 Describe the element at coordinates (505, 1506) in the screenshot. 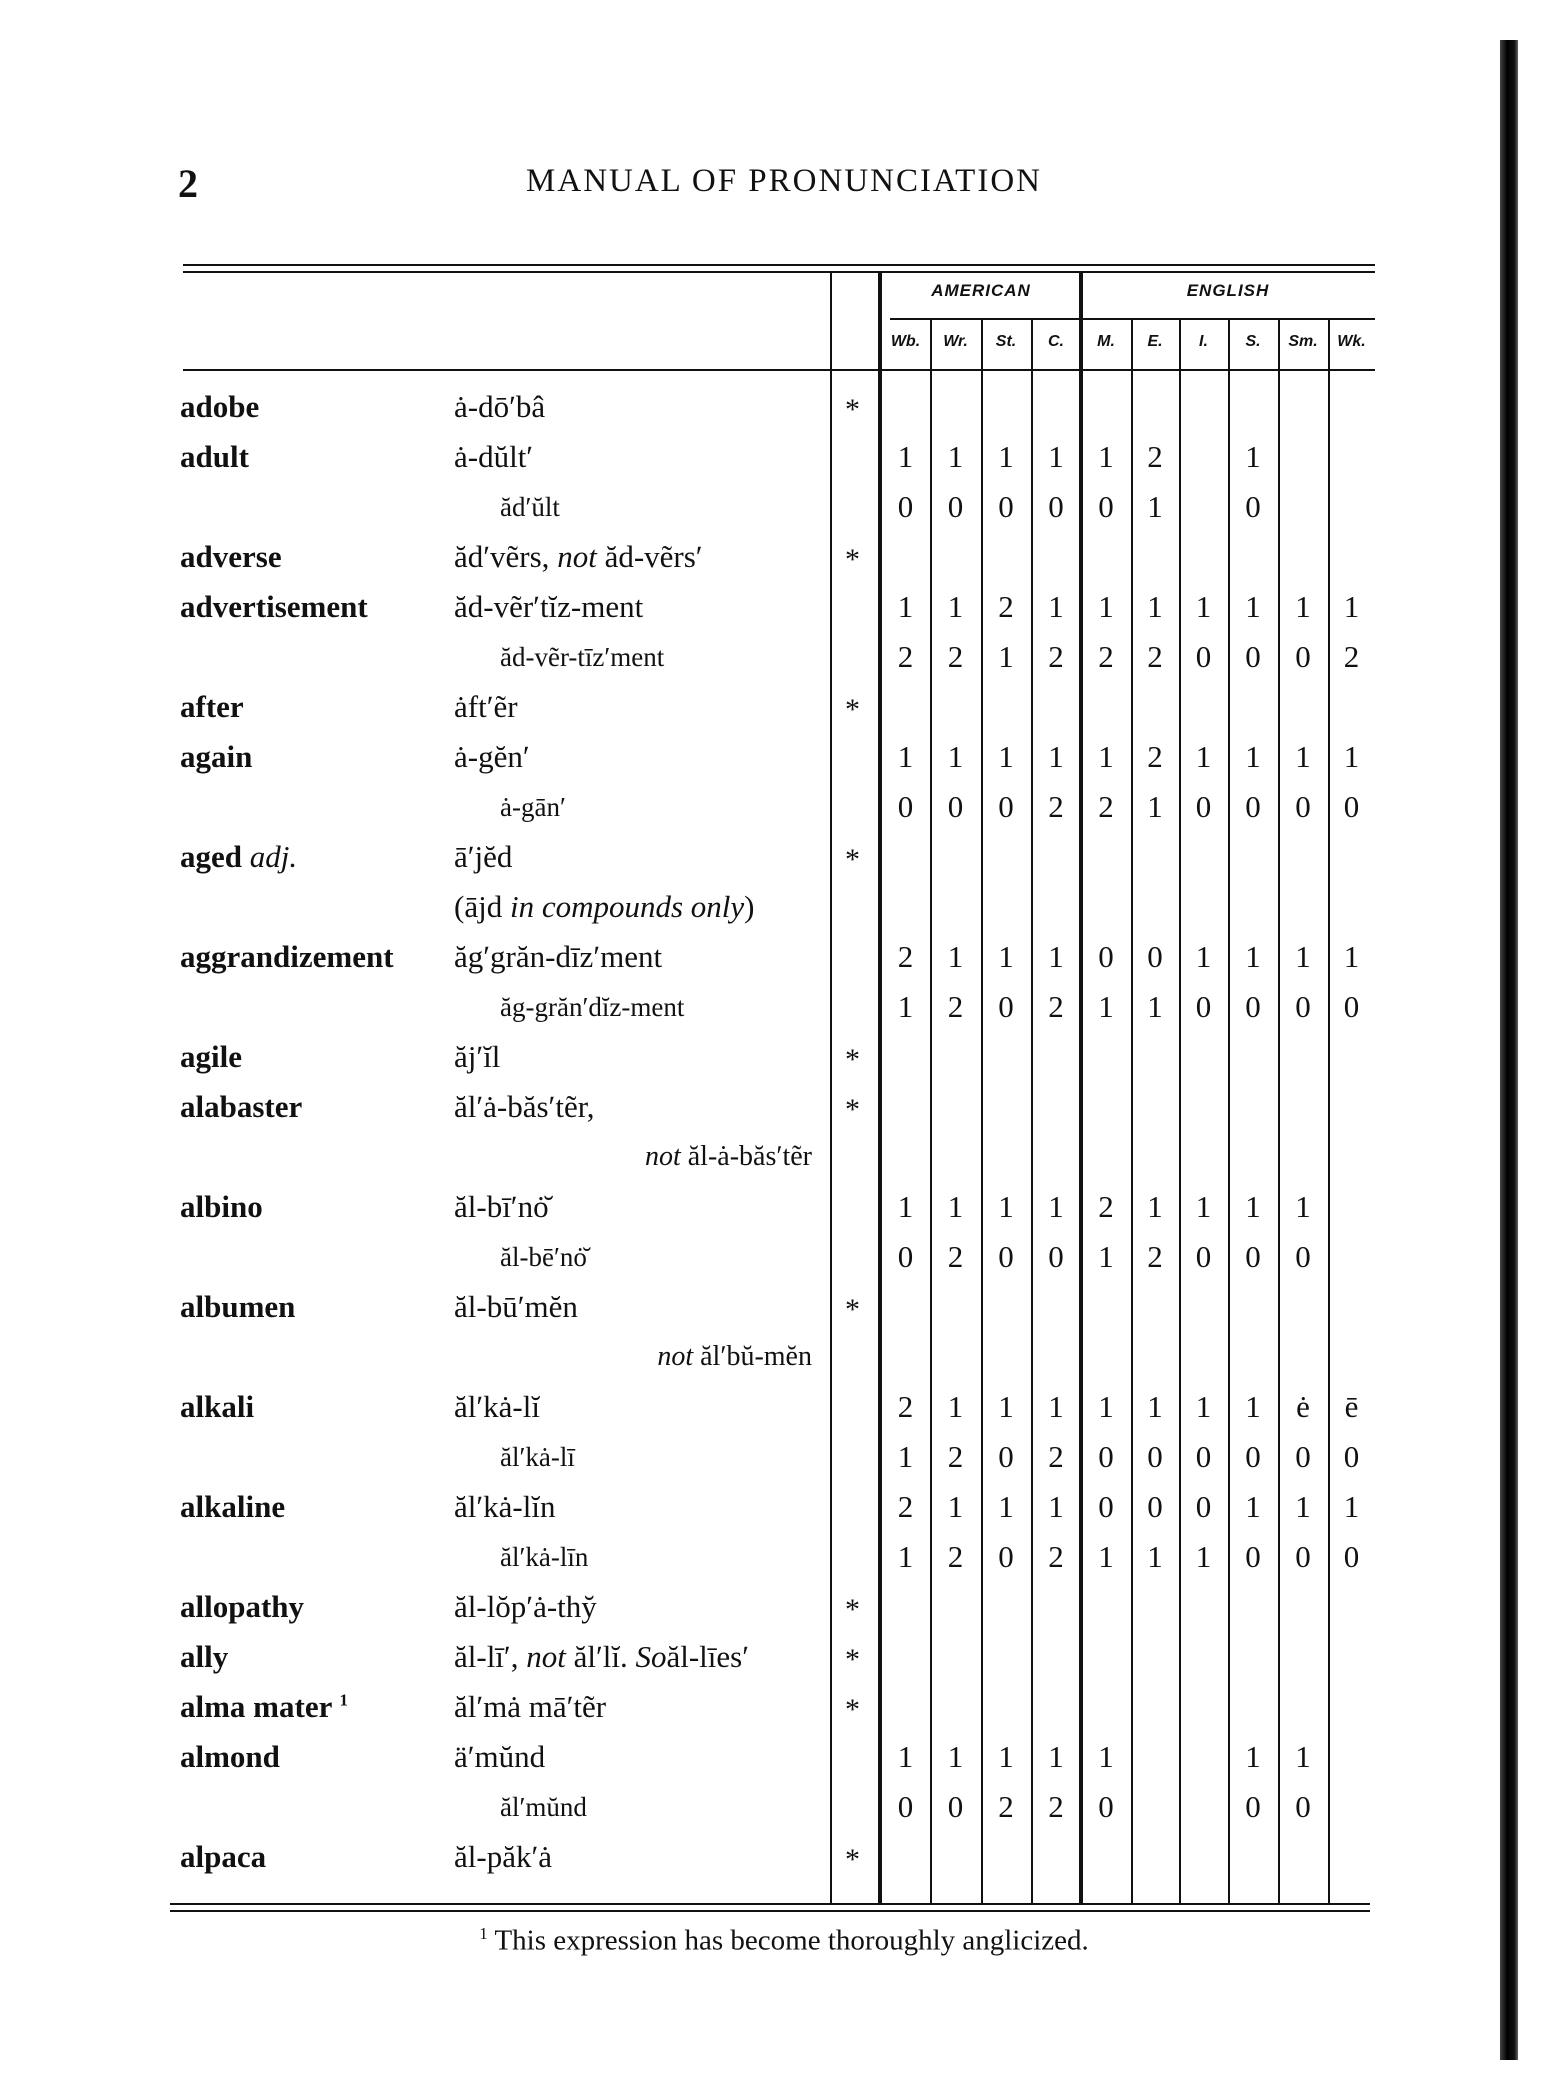

I see `pronunciation-segment: ălʹkȧ-lĭn` at that location.